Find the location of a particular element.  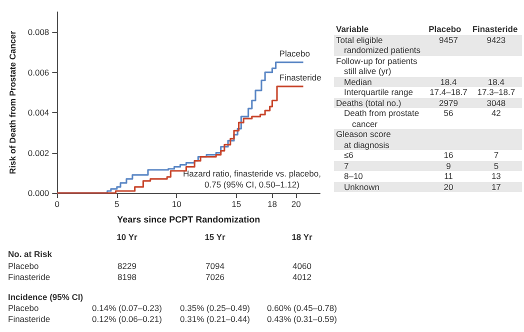

text: No. at Risk is located at coordinates (30, 254).